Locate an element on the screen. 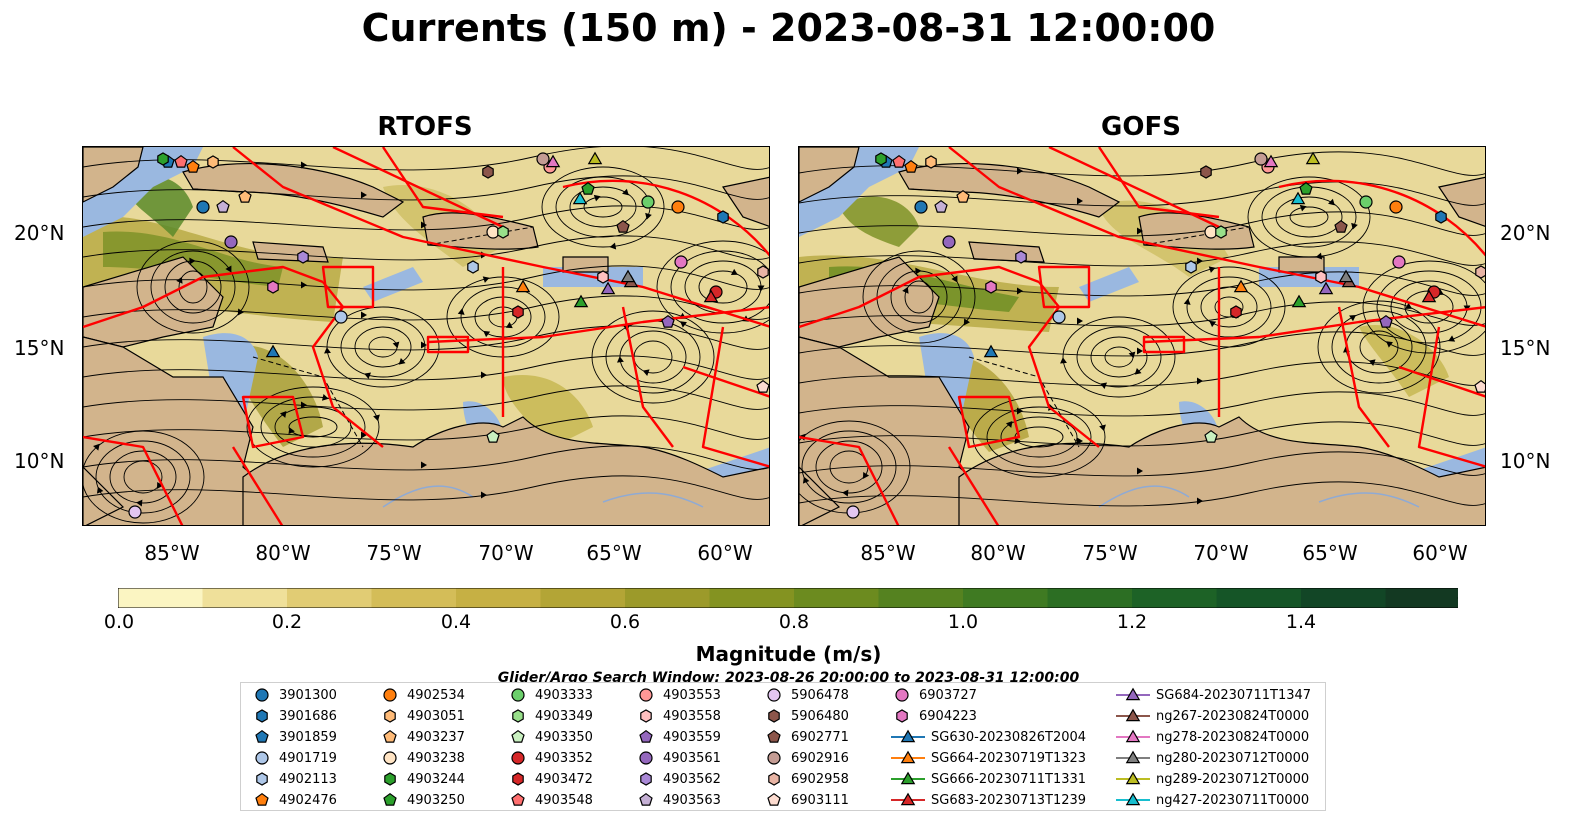 The width and height of the screenshot is (1577, 829). legend-entry: 6902771 is located at coordinates (806, 737).